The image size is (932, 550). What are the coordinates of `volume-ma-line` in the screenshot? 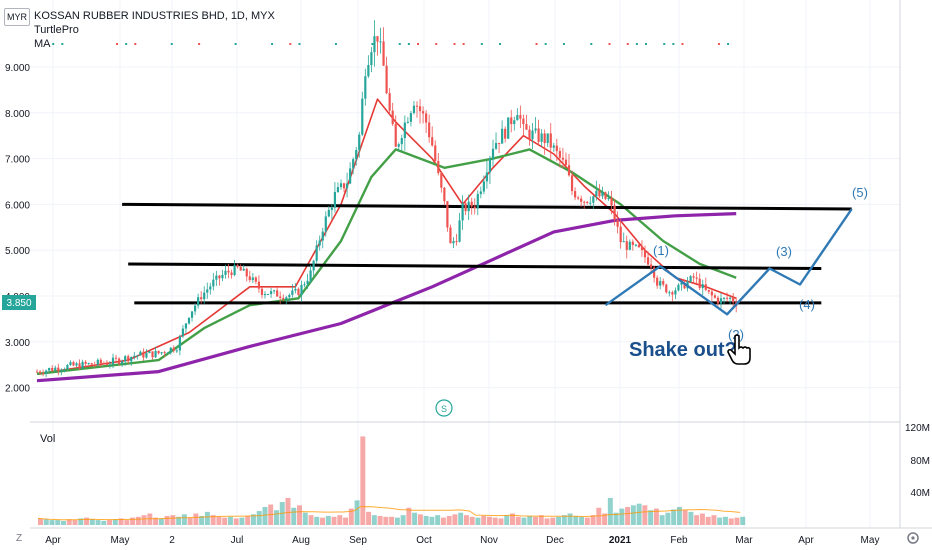 It's located at (389, 513).